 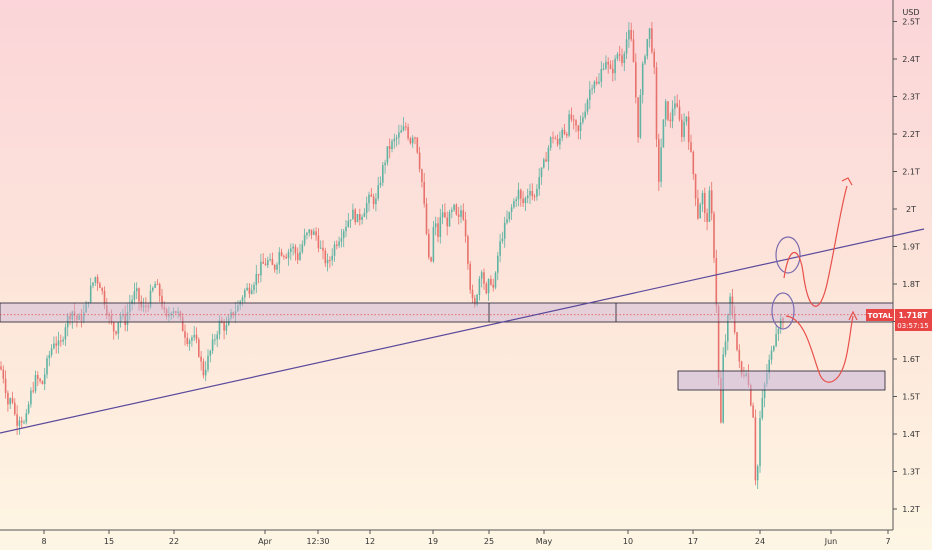 I want to click on time-tick-label: May, so click(x=544, y=541).